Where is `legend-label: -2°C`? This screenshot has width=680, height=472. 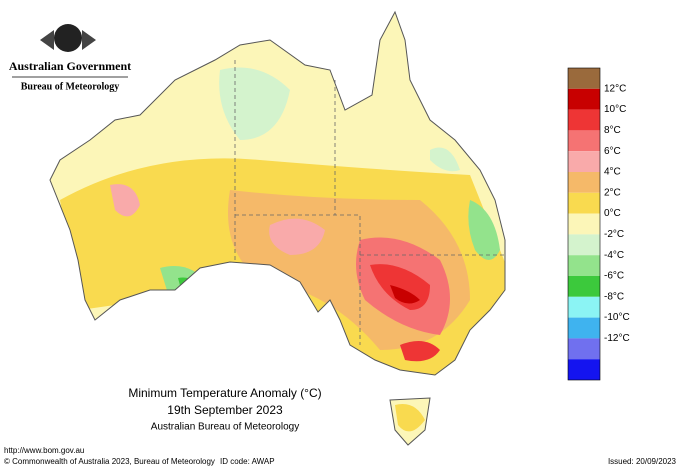
legend-label: -2°C is located at coordinates (614, 234).